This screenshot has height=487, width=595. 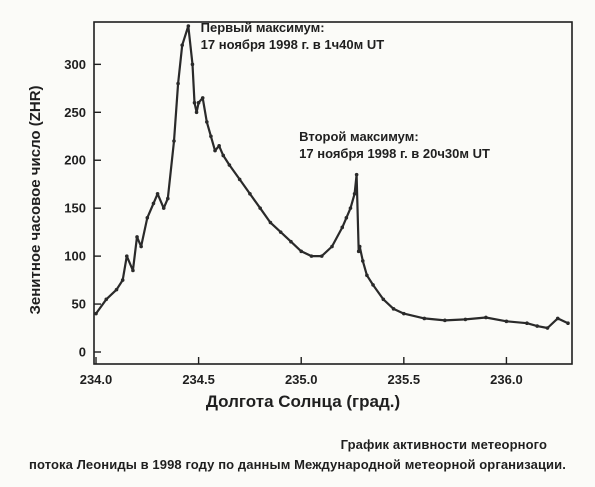 I want to click on y-tick-label: 250, so click(x=75, y=112).